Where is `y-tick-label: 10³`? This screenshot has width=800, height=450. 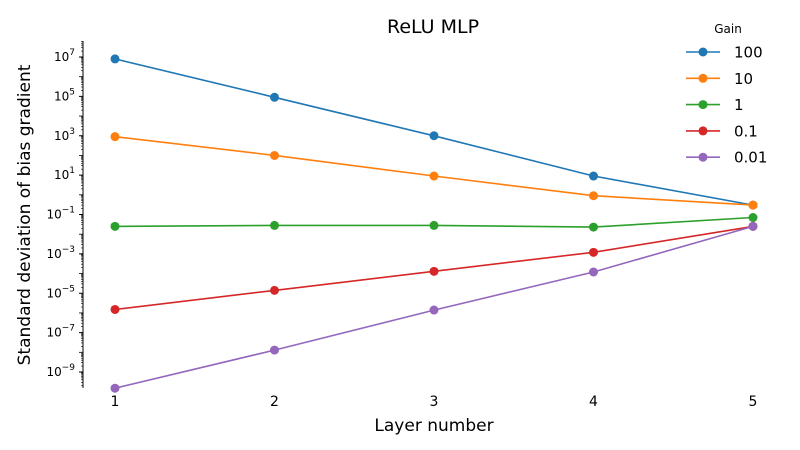 y-tick-label: 10³ is located at coordinates (64, 135).